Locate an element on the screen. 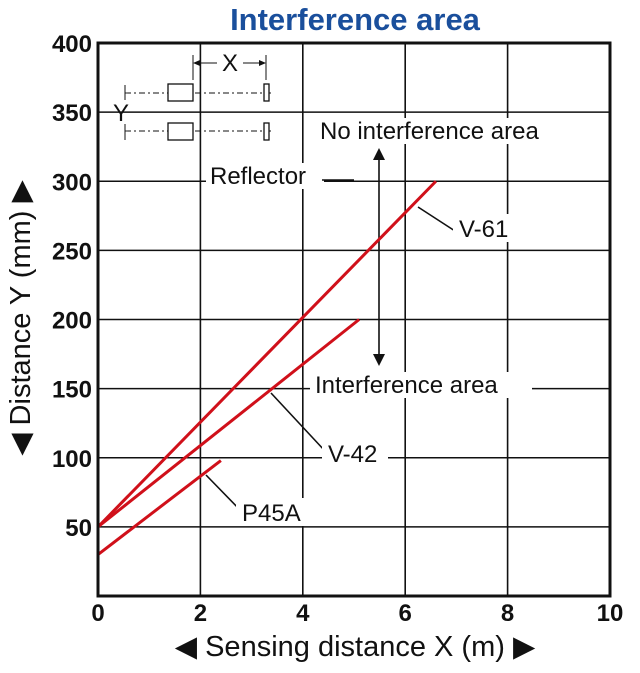 The image size is (640, 673). range-arrow is located at coordinates (379, 257).